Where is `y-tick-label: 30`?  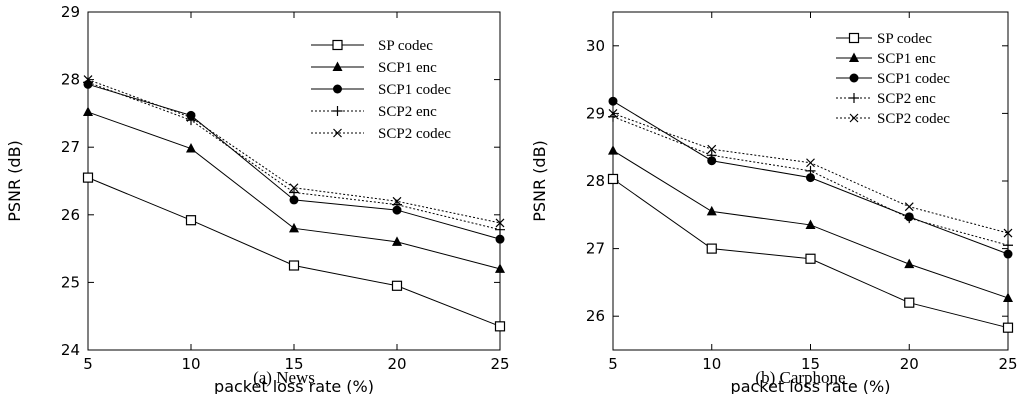
y-tick-label: 30 is located at coordinates (595, 46).